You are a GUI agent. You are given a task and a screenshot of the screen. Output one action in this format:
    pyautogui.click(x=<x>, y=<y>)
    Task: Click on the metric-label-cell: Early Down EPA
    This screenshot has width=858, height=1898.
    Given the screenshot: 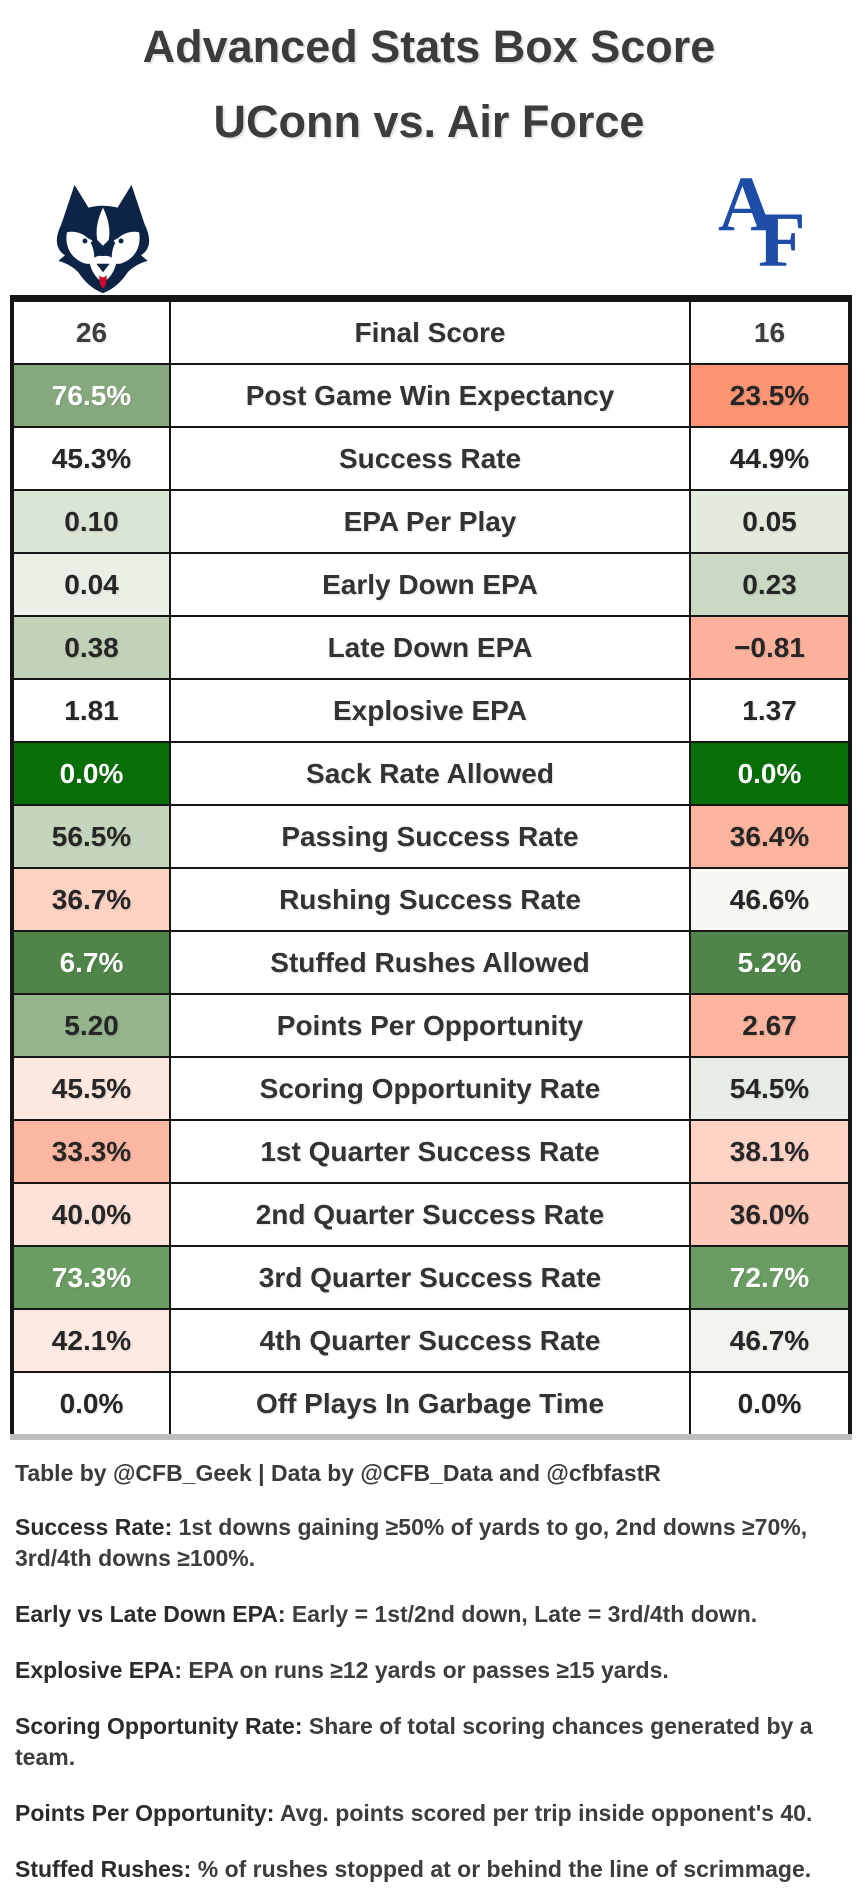 What is the action you would take?
    pyautogui.click(x=430, y=584)
    